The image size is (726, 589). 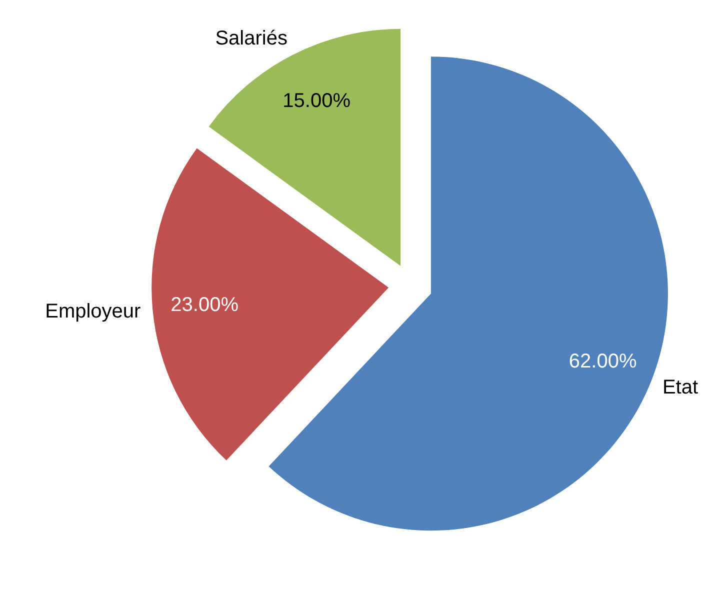 What do you see at coordinates (316, 101) in the screenshot?
I see `data-label: 15.00%` at bounding box center [316, 101].